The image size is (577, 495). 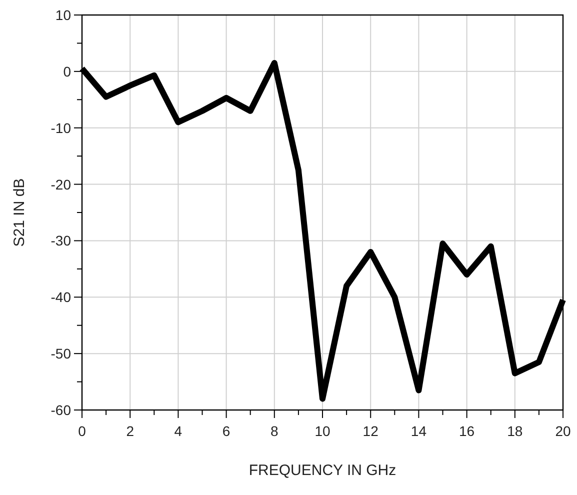 I want to click on y-tick-label: -60, so click(x=61, y=410).